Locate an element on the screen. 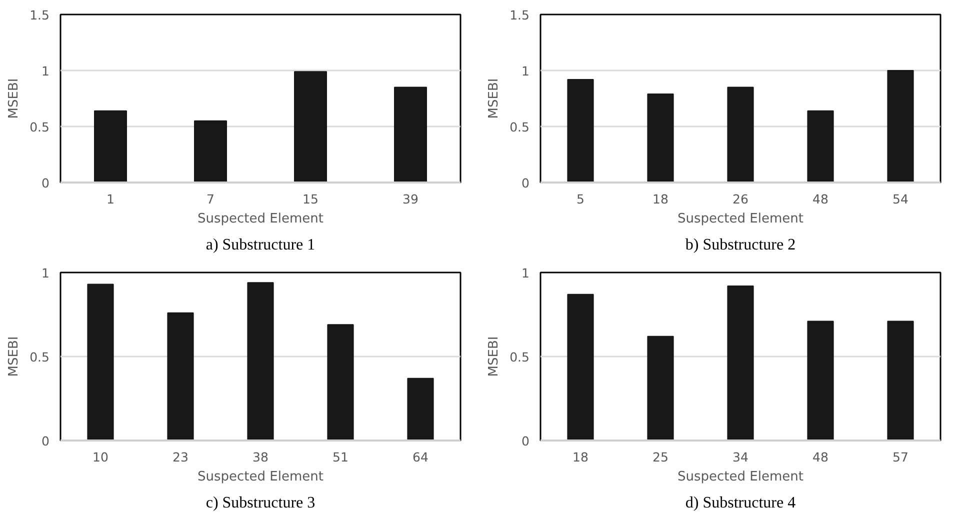 This screenshot has width=973, height=528. x-tick-label: 64 is located at coordinates (420, 457).